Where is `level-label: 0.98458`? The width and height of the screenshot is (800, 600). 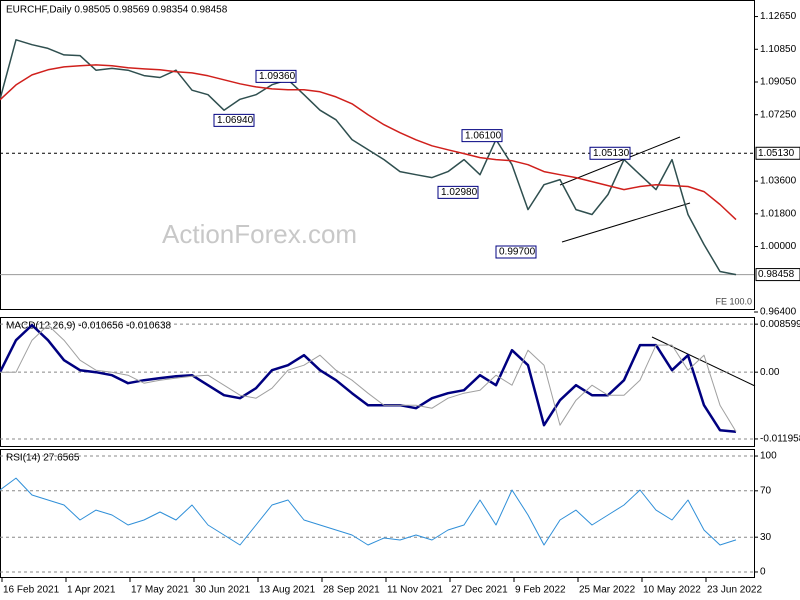
level-label: 0.98458 is located at coordinates (776, 274).